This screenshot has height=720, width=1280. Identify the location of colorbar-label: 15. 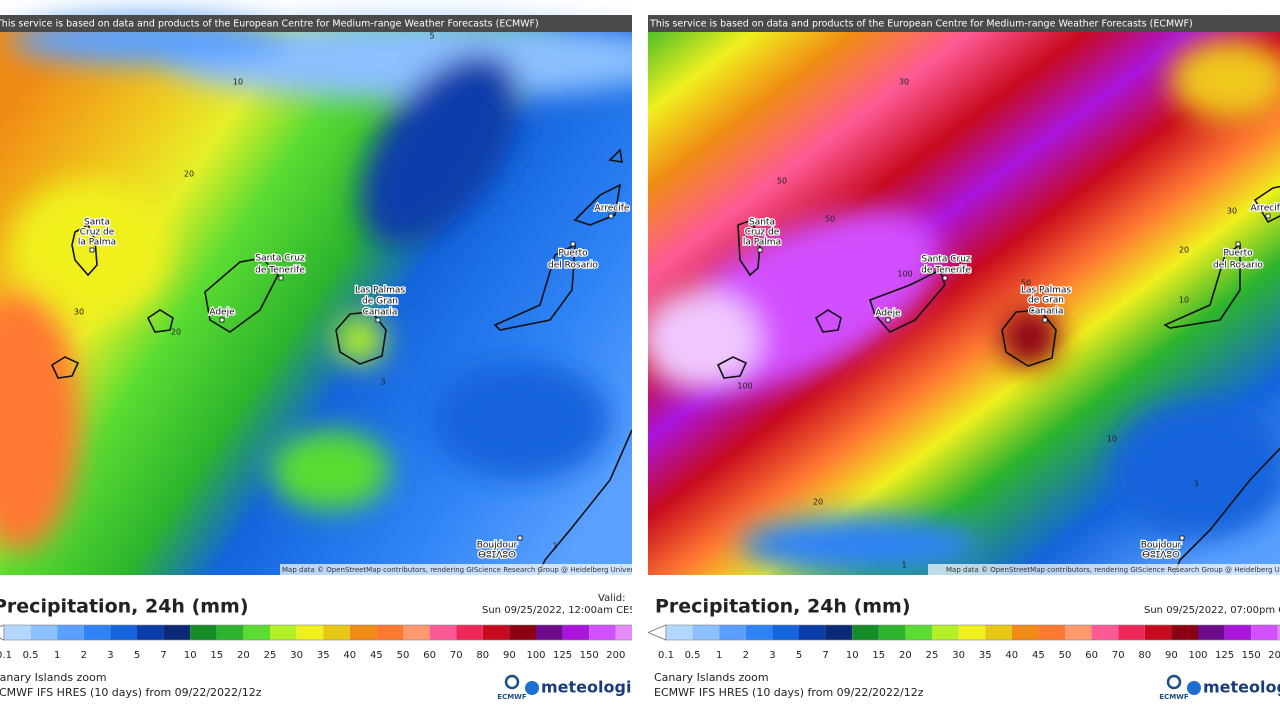
(878, 655).